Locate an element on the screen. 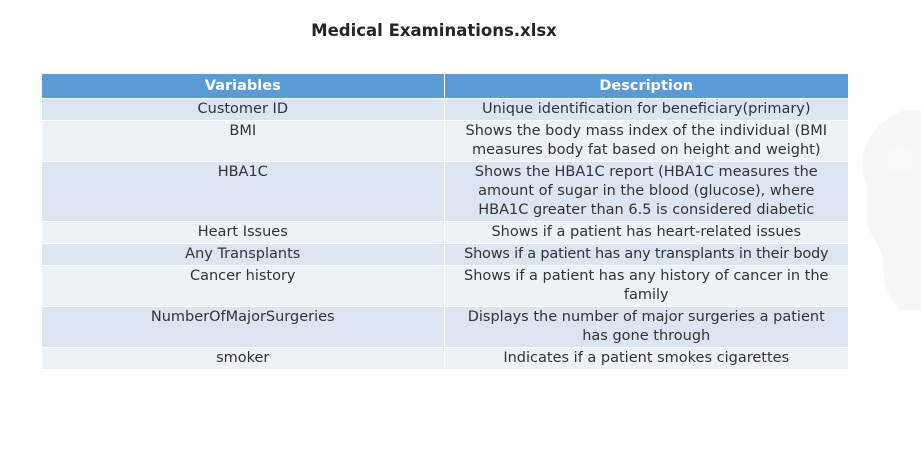 This screenshot has height=463, width=921. variable-cell: smoker is located at coordinates (243, 358).